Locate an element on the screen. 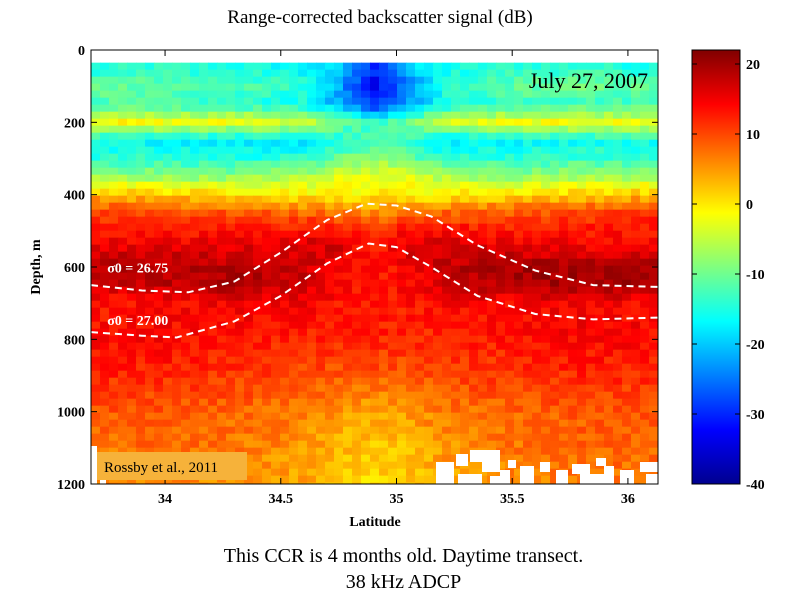  colorbar-tick-label: -10 is located at coordinates (755, 275).